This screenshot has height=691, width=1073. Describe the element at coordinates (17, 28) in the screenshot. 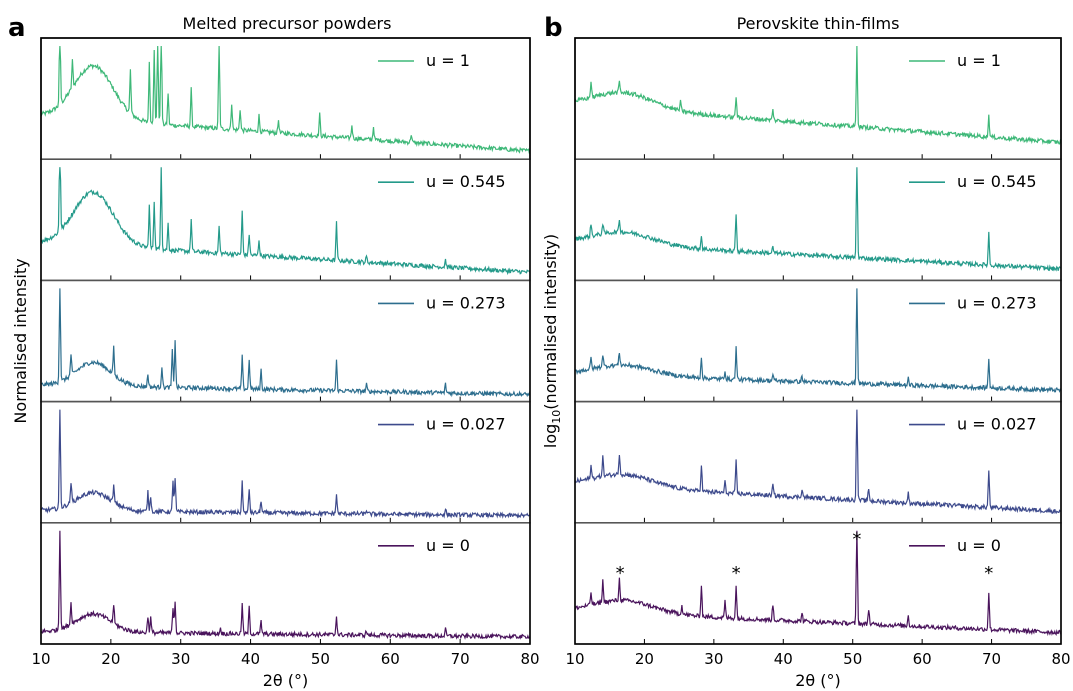

I see `panel-letter: a` at that location.